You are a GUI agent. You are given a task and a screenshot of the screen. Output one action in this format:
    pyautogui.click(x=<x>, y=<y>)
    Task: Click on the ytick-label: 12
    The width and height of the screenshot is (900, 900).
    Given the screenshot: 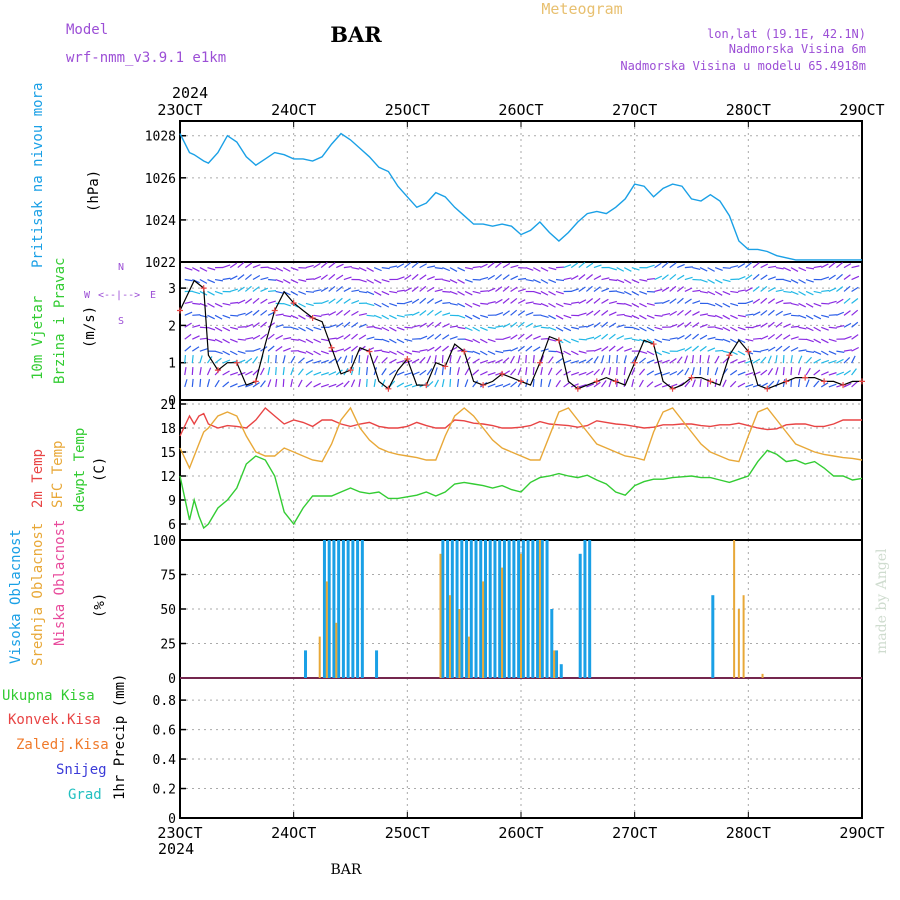 What is the action you would take?
    pyautogui.click(x=168, y=477)
    